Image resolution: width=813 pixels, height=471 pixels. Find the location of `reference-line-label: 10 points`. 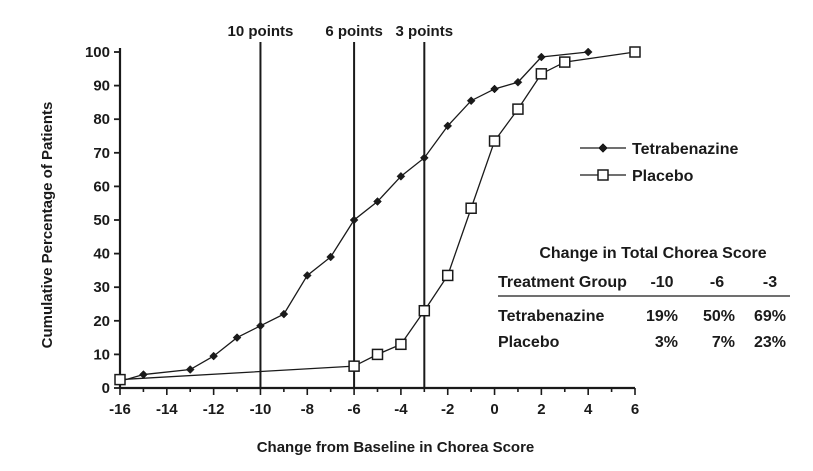

reference-line-label: 10 points is located at coordinates (261, 31).